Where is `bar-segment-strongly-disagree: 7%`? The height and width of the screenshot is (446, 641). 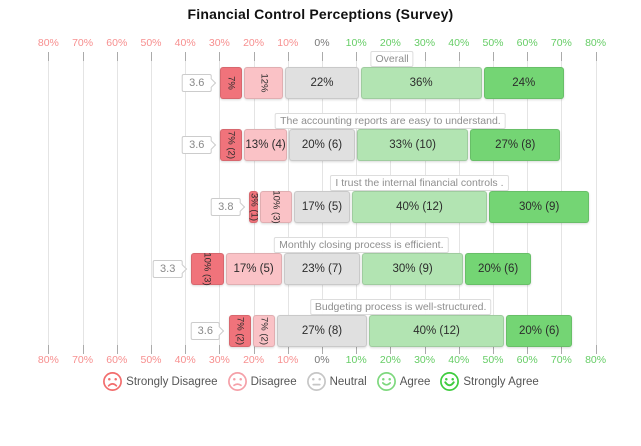
bar-segment-strongly-disagree: 7% is located at coordinates (231, 83).